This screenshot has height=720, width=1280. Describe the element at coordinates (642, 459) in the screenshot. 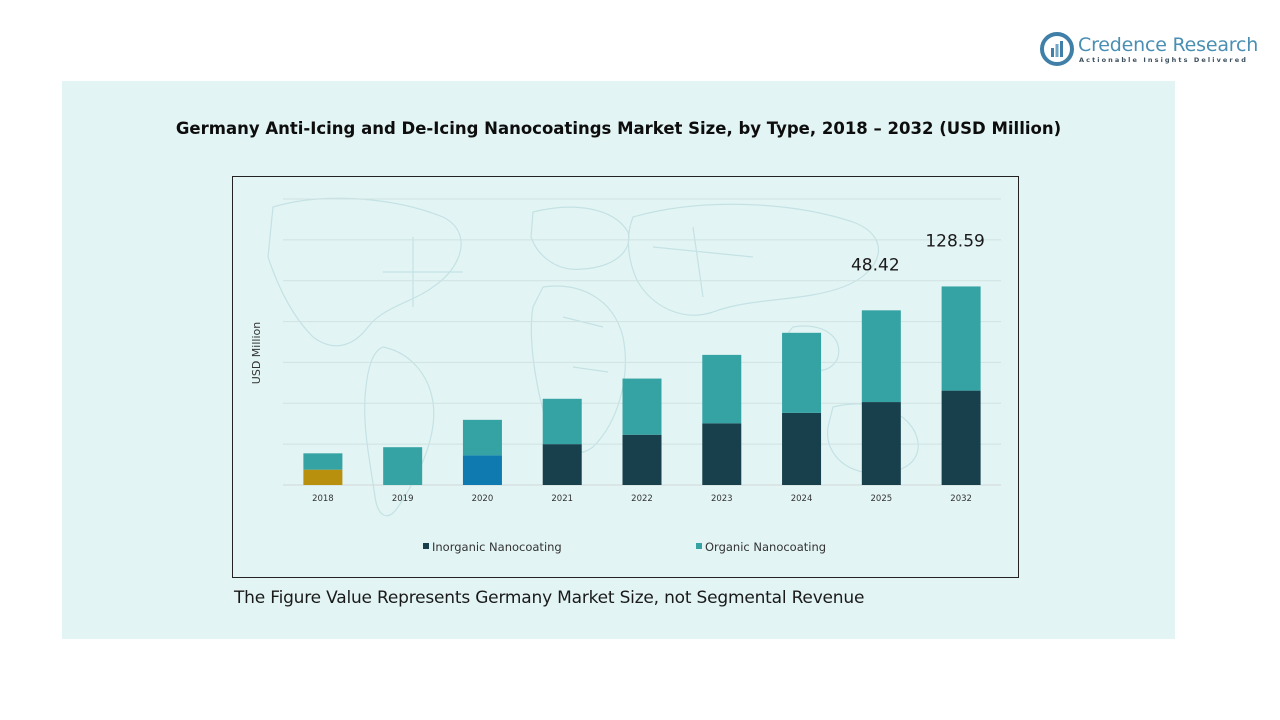

I see `bar-inorganic-nanocoating-2022` at that location.